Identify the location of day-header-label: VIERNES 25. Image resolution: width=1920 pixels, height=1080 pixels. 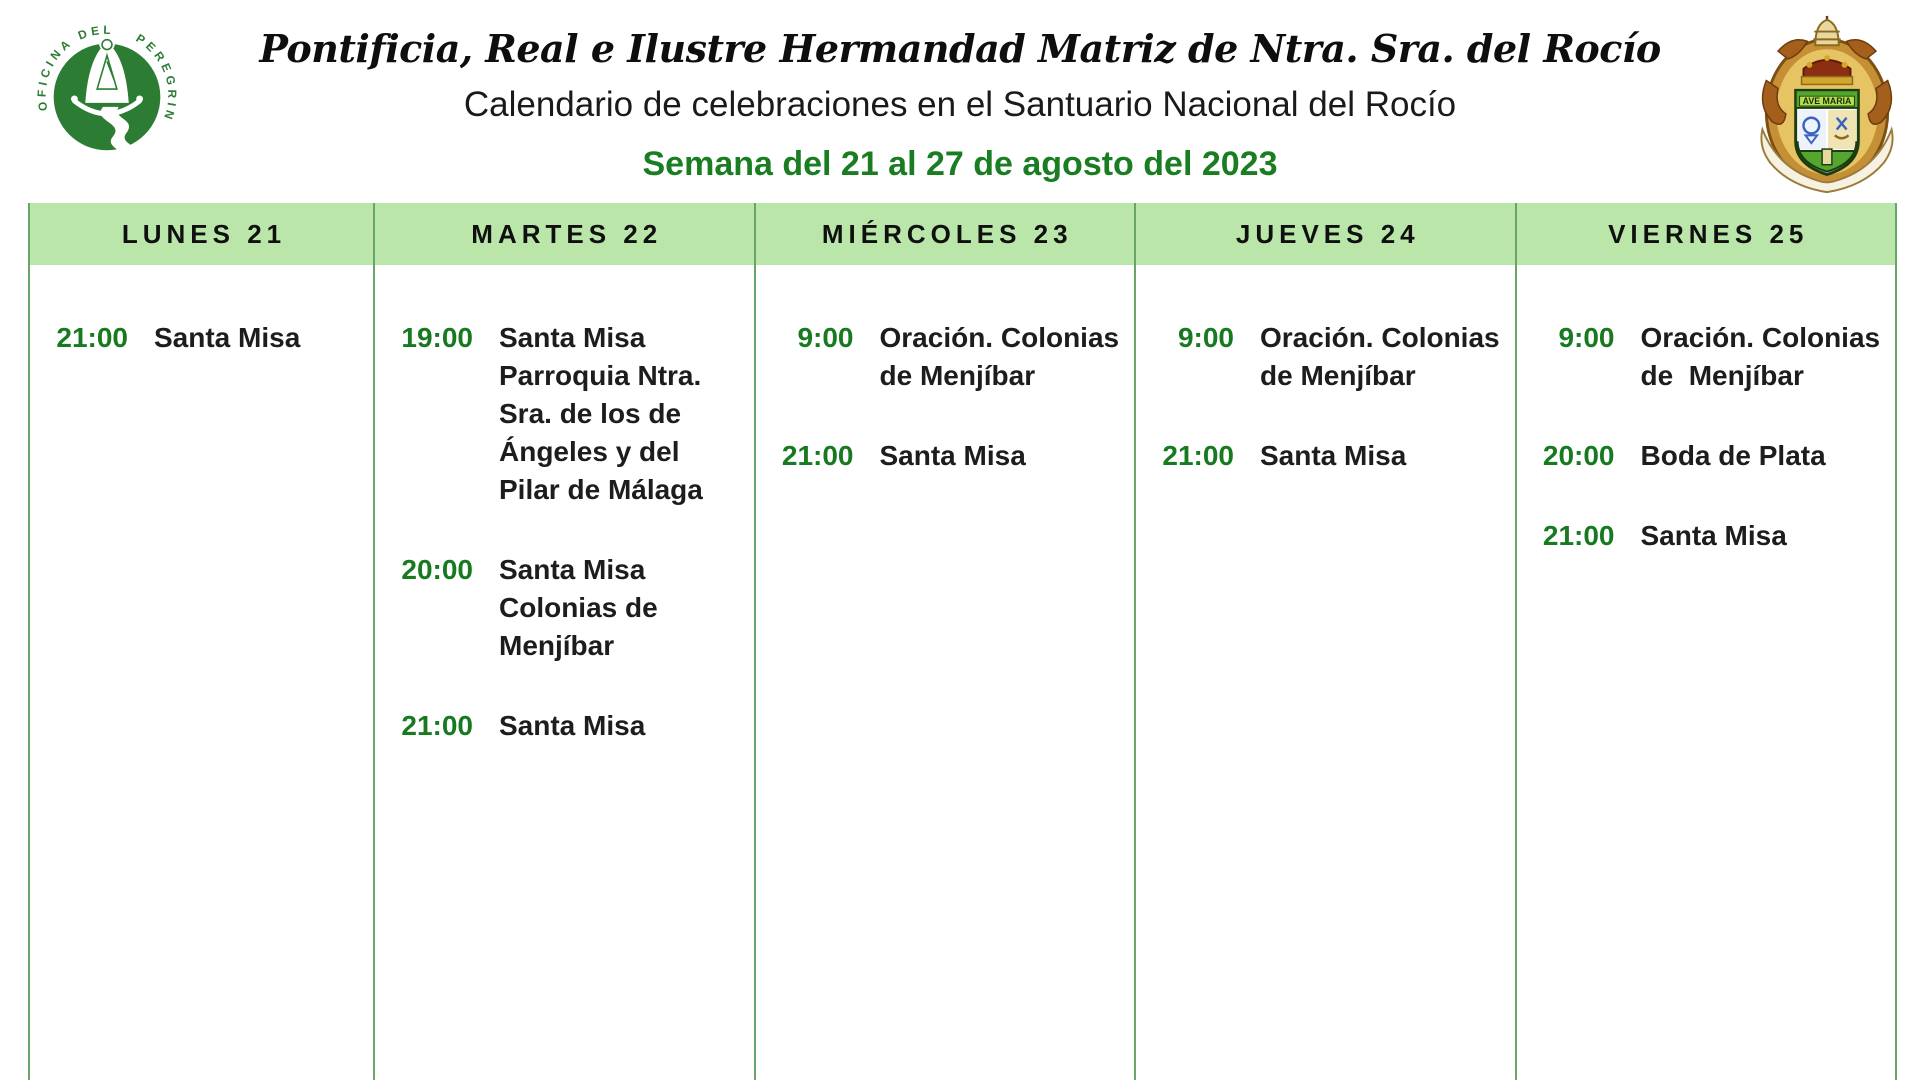
(1705, 234).